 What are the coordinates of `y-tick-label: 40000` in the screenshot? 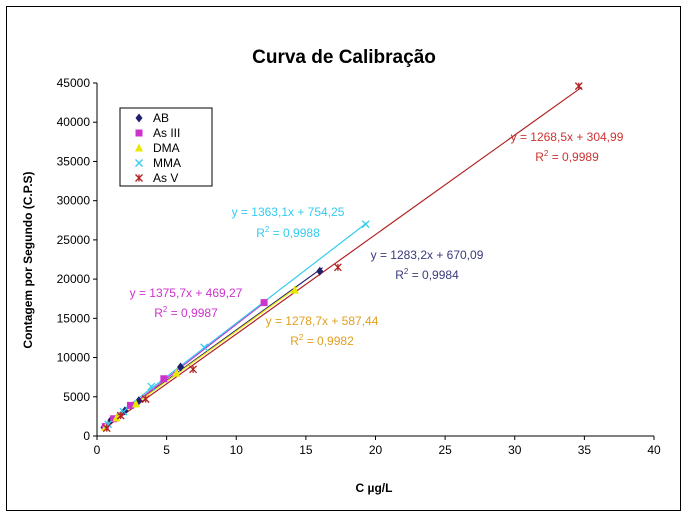 It's located at (74, 122).